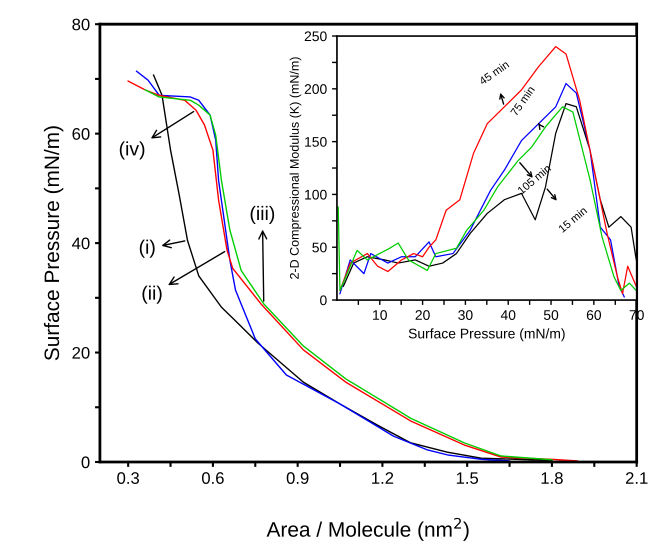  Describe the element at coordinates (128, 478) in the screenshot. I see `x-tick-label: 0.3` at that location.